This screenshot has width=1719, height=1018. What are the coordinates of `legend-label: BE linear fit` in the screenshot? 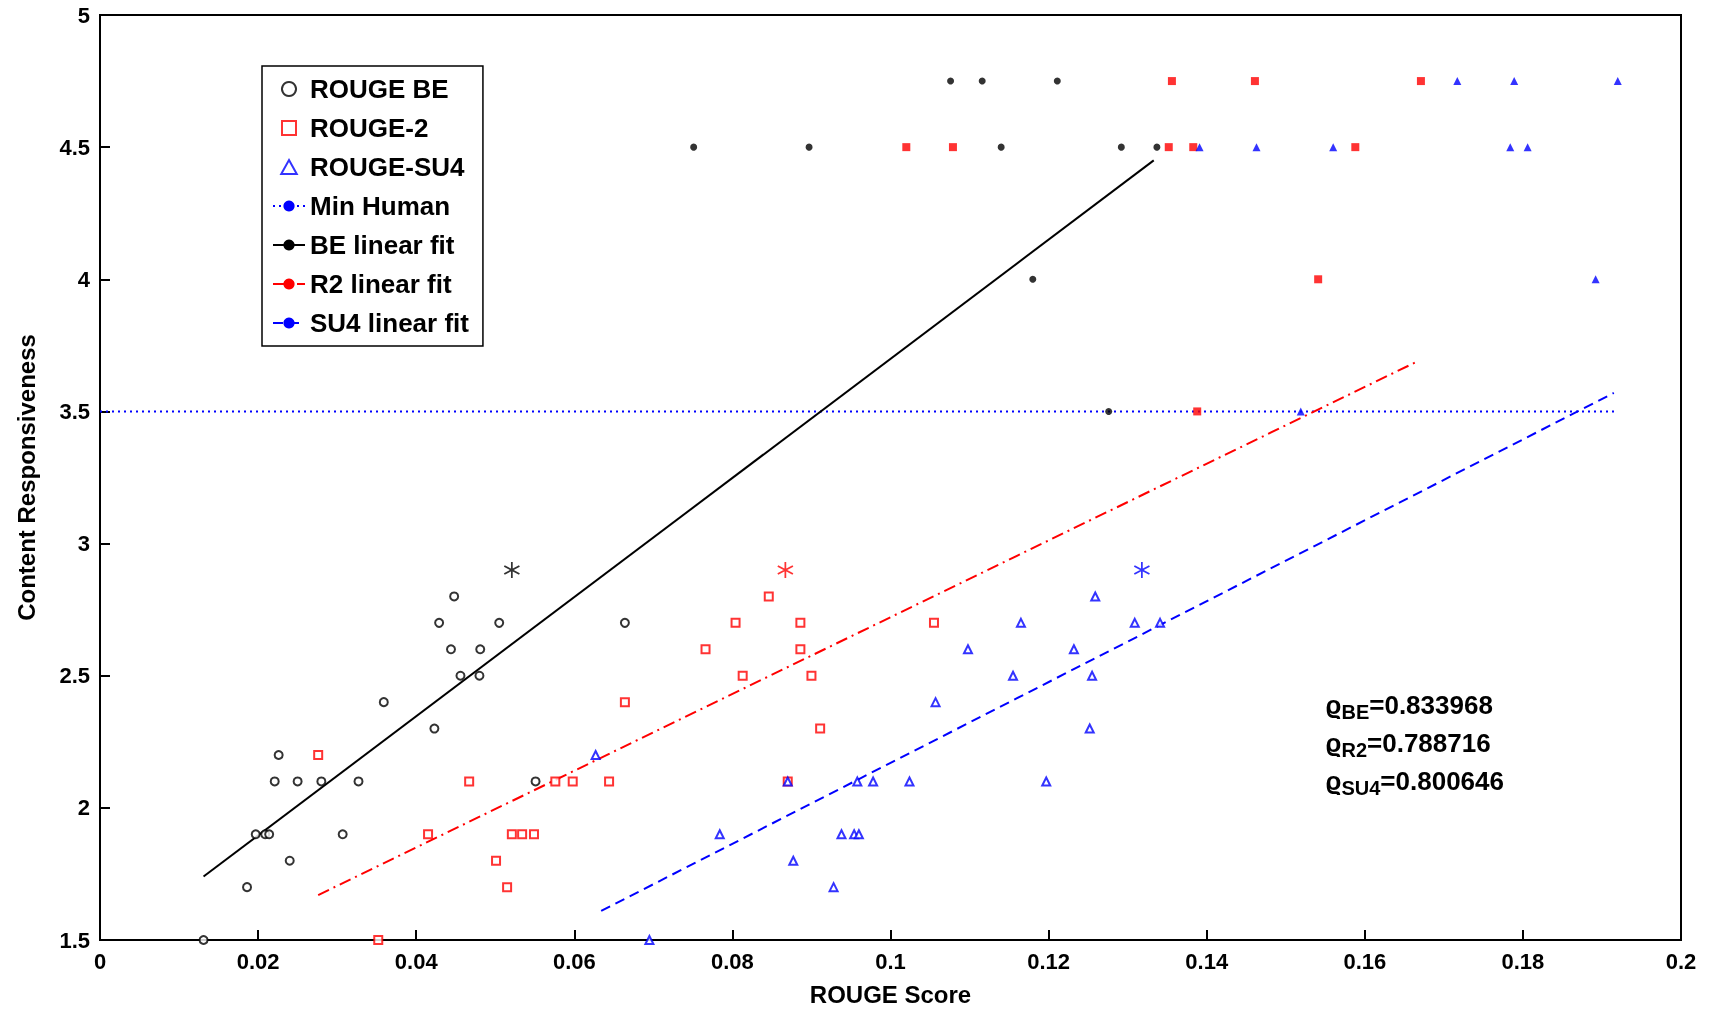 It's located at (382, 245).